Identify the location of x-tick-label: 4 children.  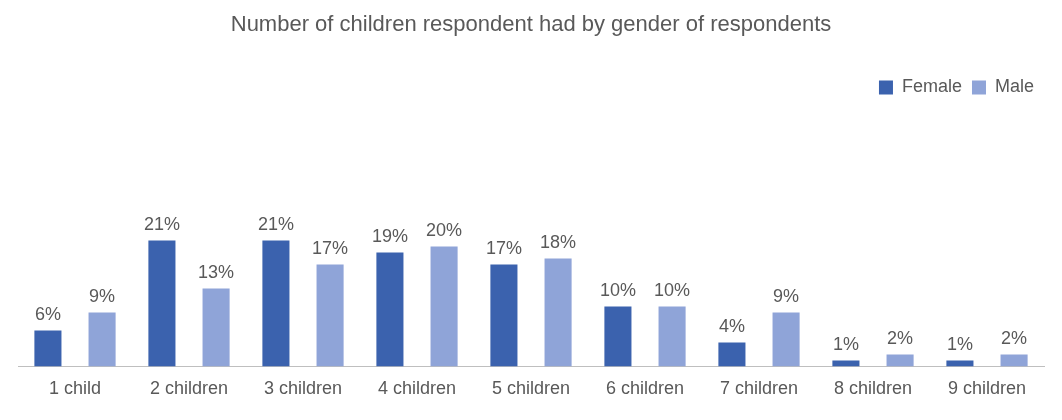
(417, 388).